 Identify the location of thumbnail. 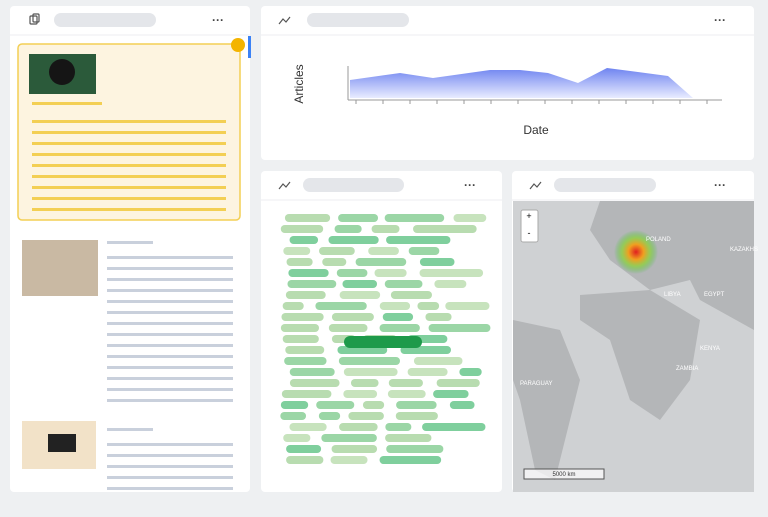
(60, 268).